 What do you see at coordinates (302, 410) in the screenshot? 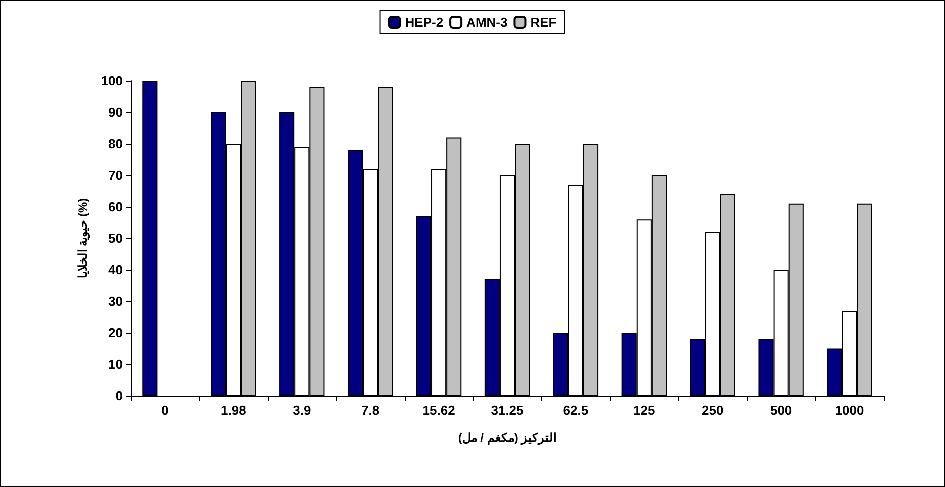
I see `x-tick-label: 3.9` at bounding box center [302, 410].